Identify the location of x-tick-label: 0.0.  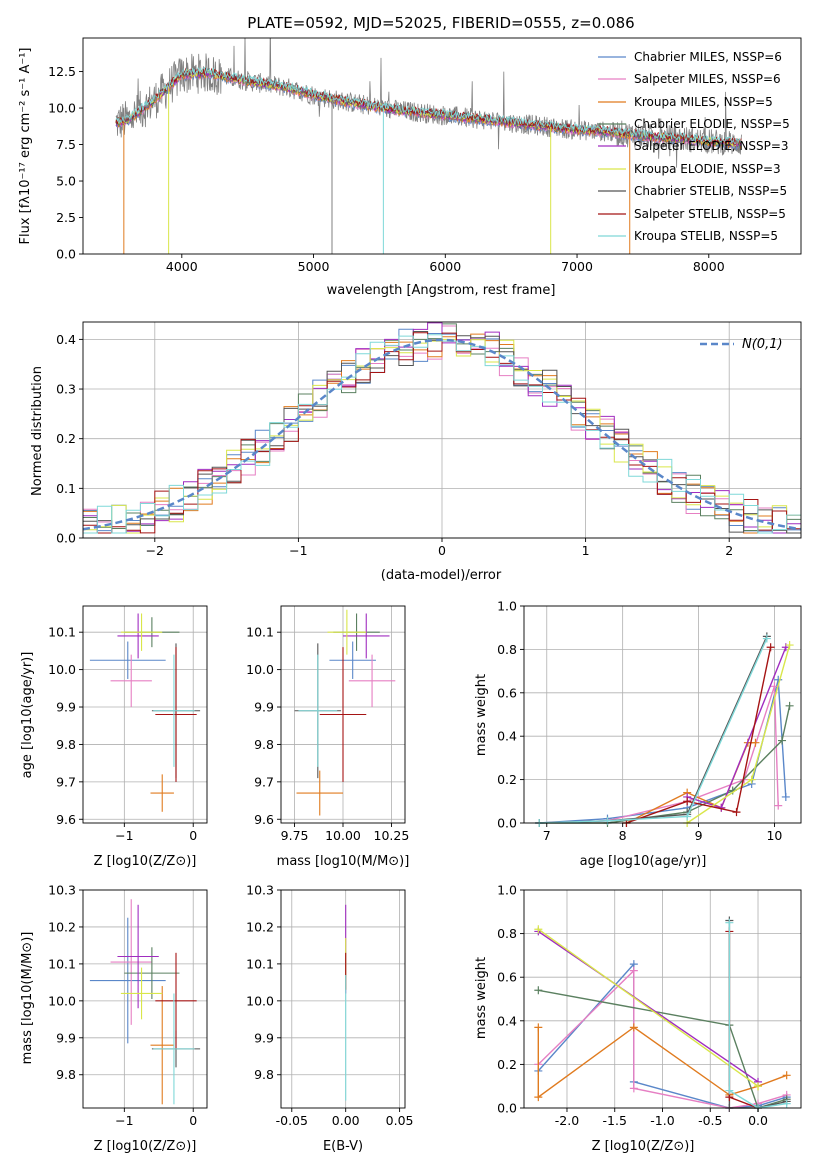
(758, 1120).